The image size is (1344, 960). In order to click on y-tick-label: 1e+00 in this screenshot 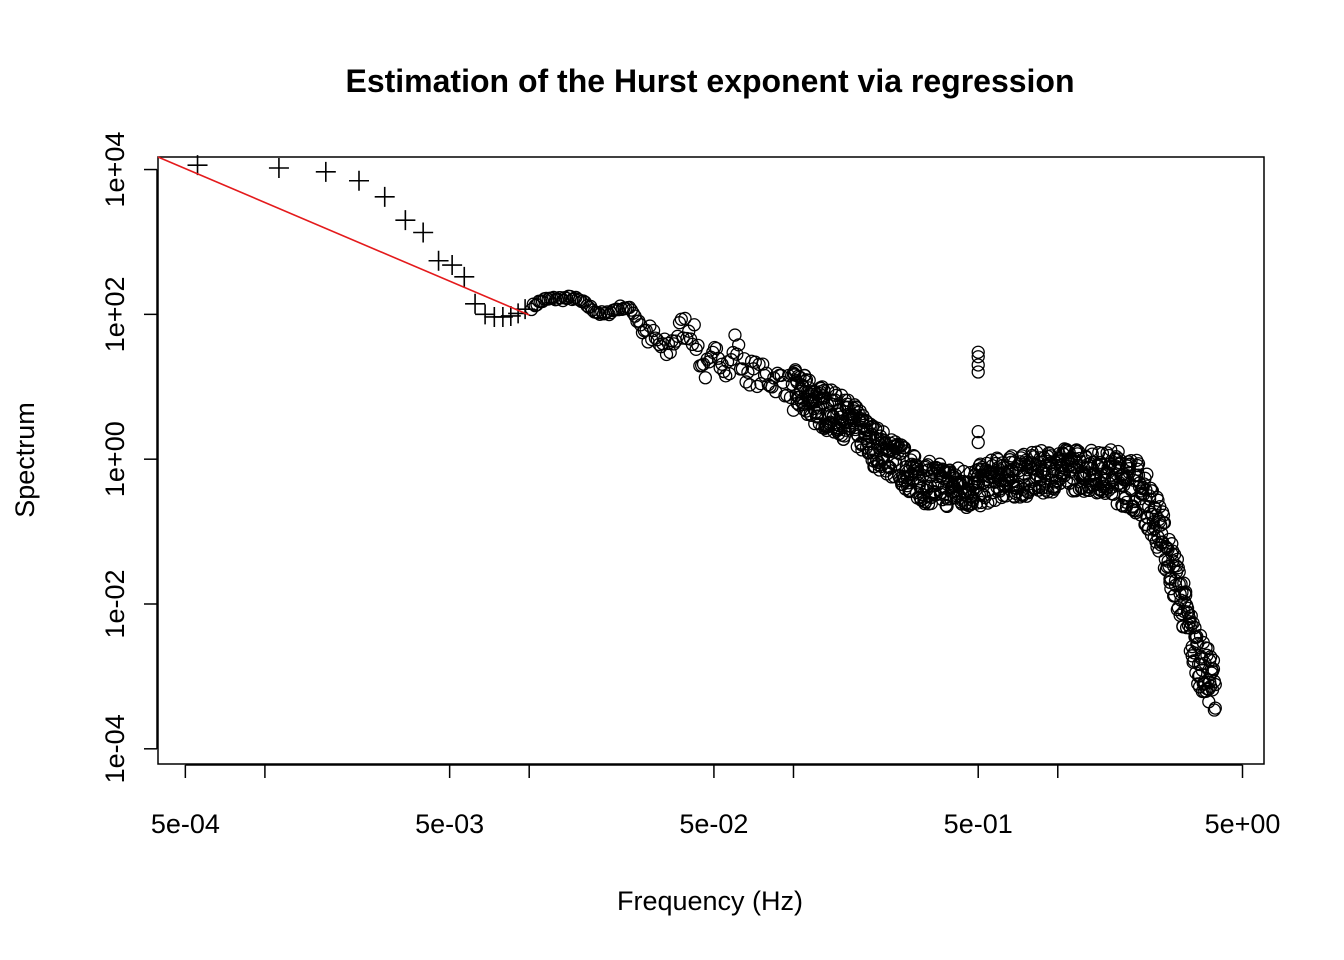, I will do `click(115, 459)`.